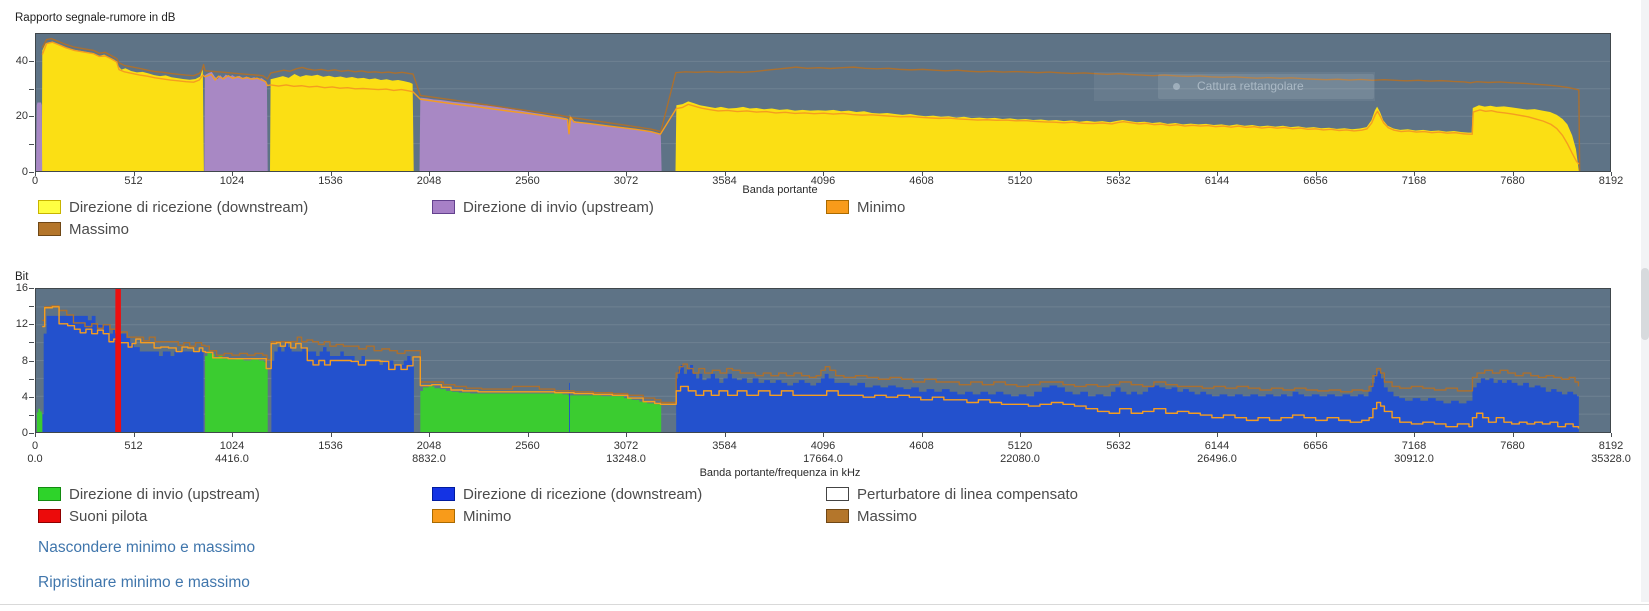 The height and width of the screenshot is (611, 1649). I want to click on x-tick-label: 3072, so click(626, 181).